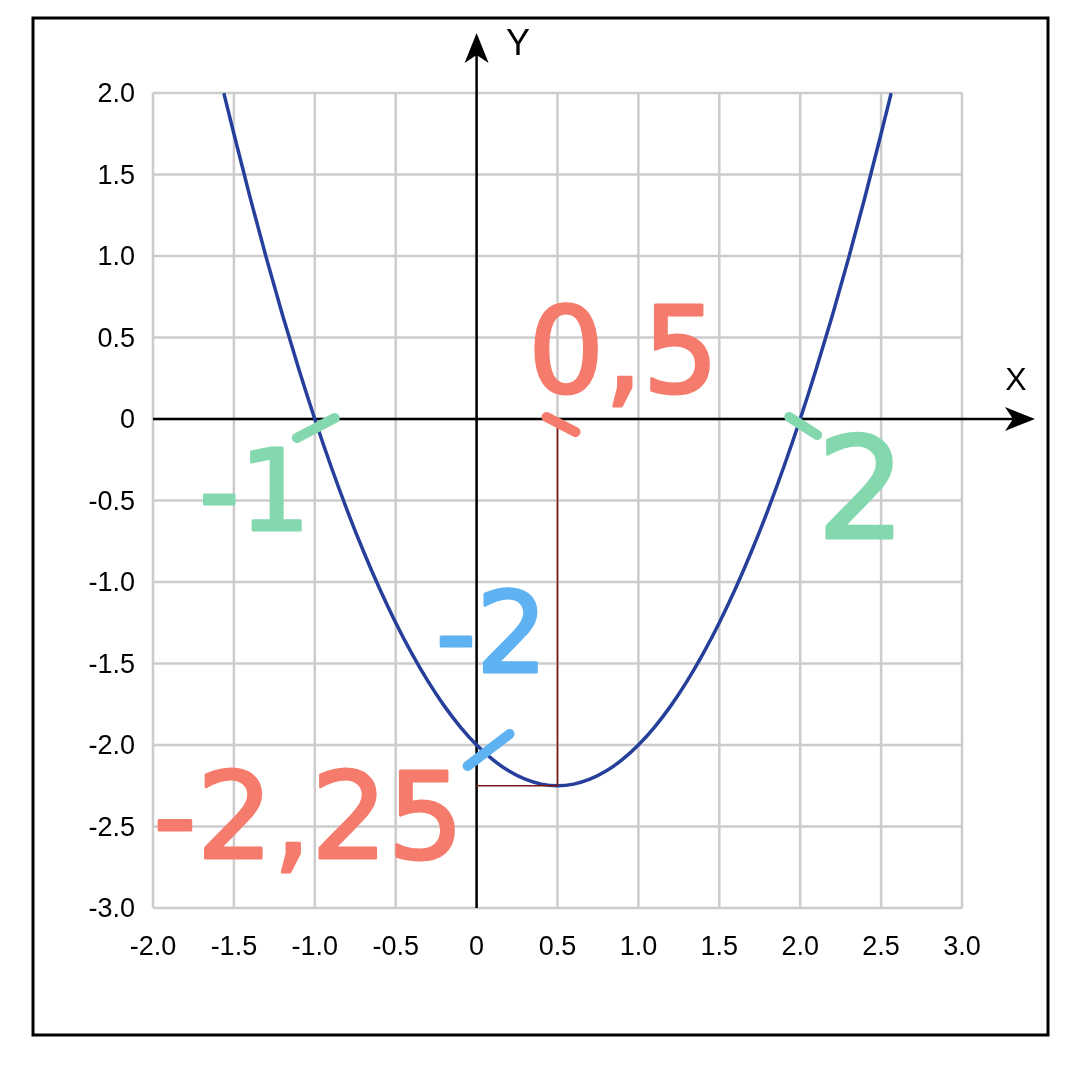 The width and height of the screenshot is (1080, 1076). Describe the element at coordinates (111, 745) in the screenshot. I see `y-tick-label: -2.0` at that location.